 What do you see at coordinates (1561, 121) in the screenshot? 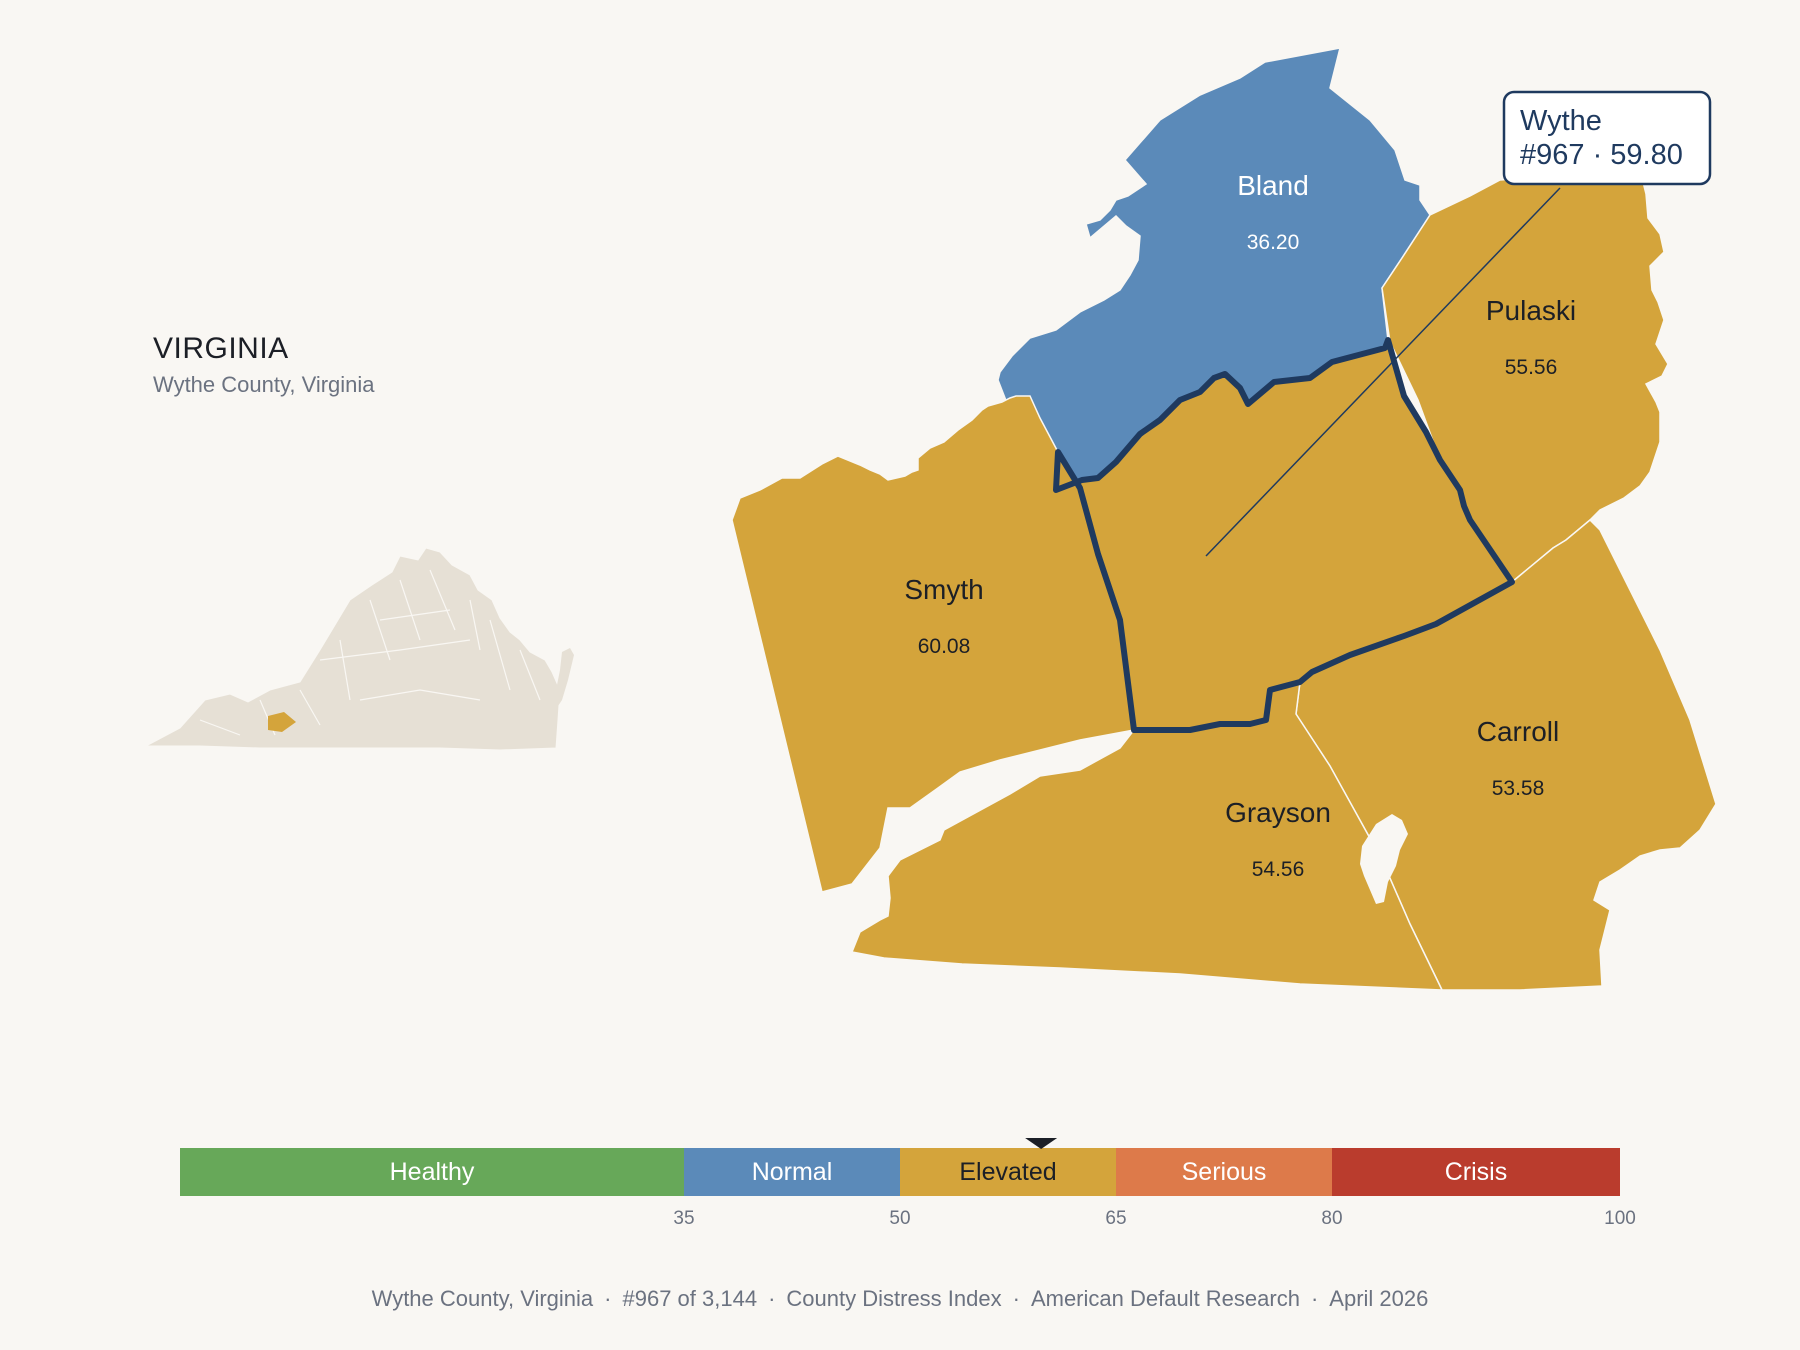
I see `callout-name: Wythe` at bounding box center [1561, 121].